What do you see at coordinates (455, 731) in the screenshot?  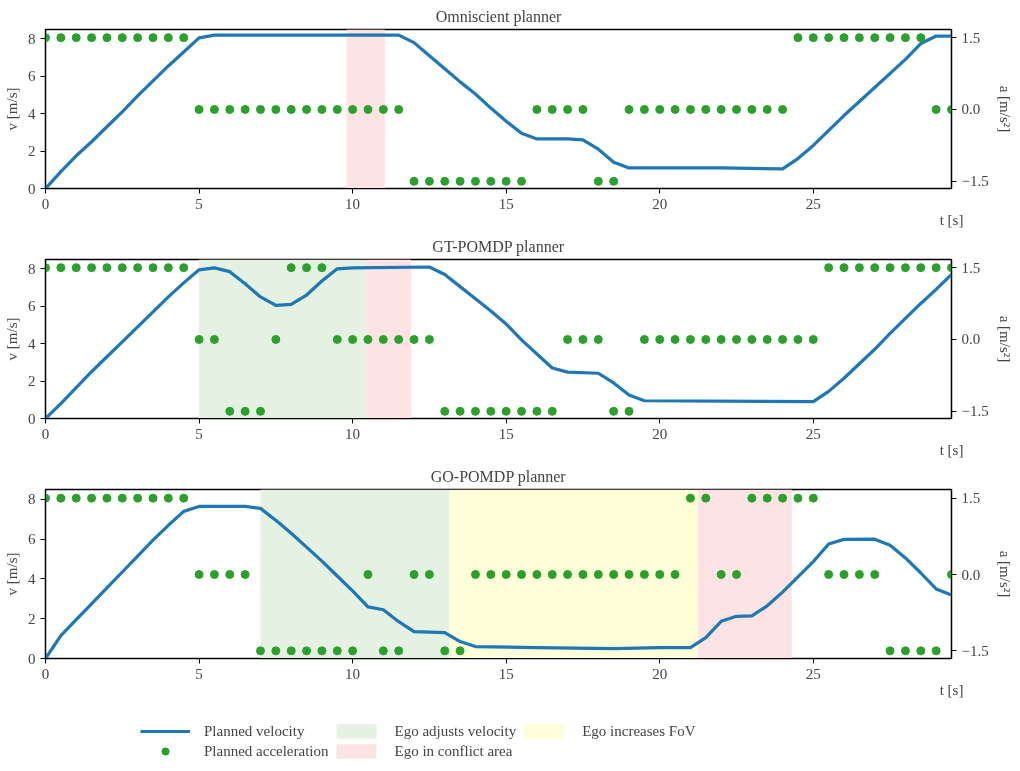 I see `legend-label: Ego adjusts velocity` at bounding box center [455, 731].